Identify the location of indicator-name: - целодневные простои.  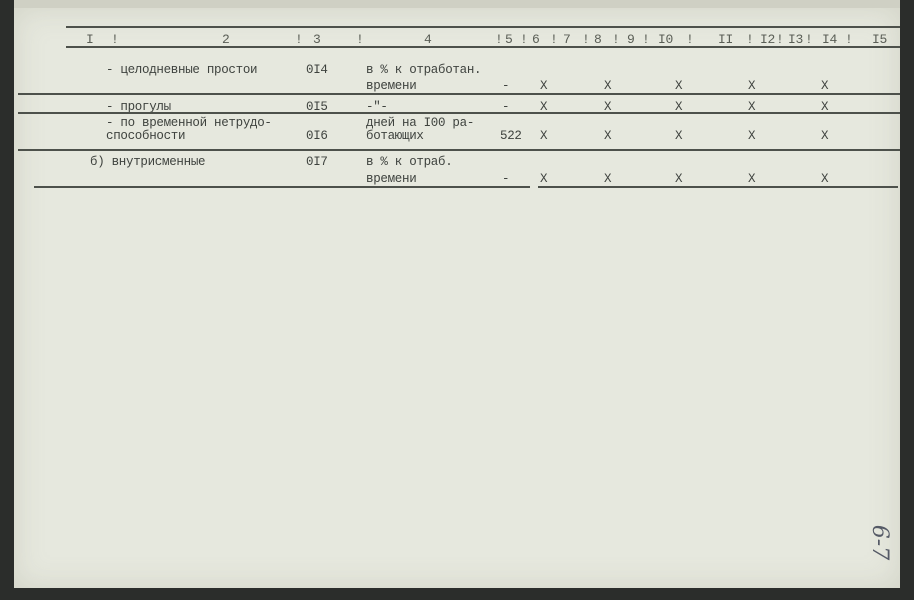
(182, 70).